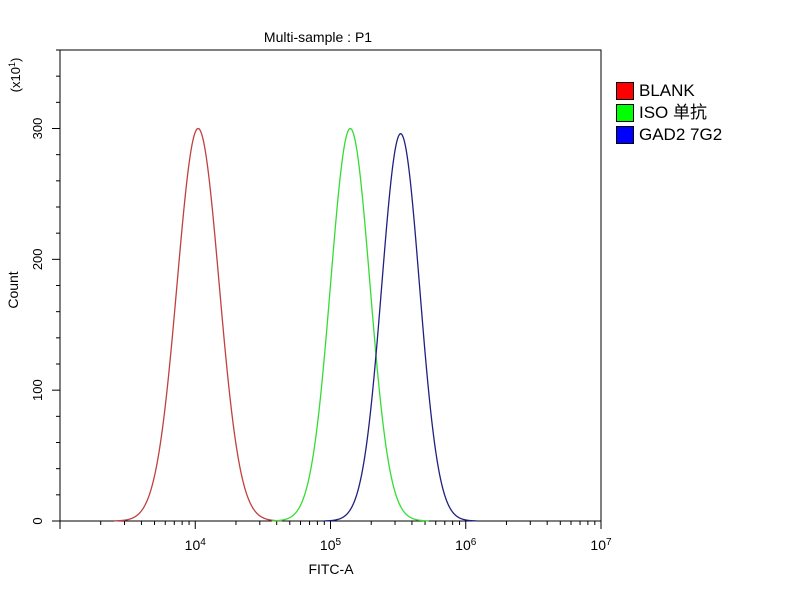 The width and height of the screenshot is (800, 600). I want to click on legend: BLANK ISO 单抗 GAD2 7G2, so click(669, 113).